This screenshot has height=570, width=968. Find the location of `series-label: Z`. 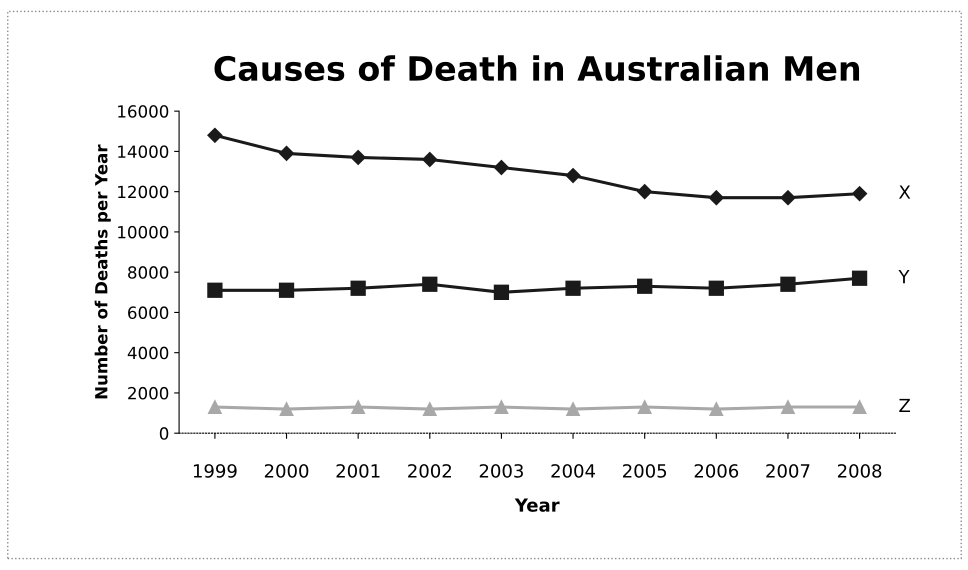

series-label: Z is located at coordinates (904, 405).